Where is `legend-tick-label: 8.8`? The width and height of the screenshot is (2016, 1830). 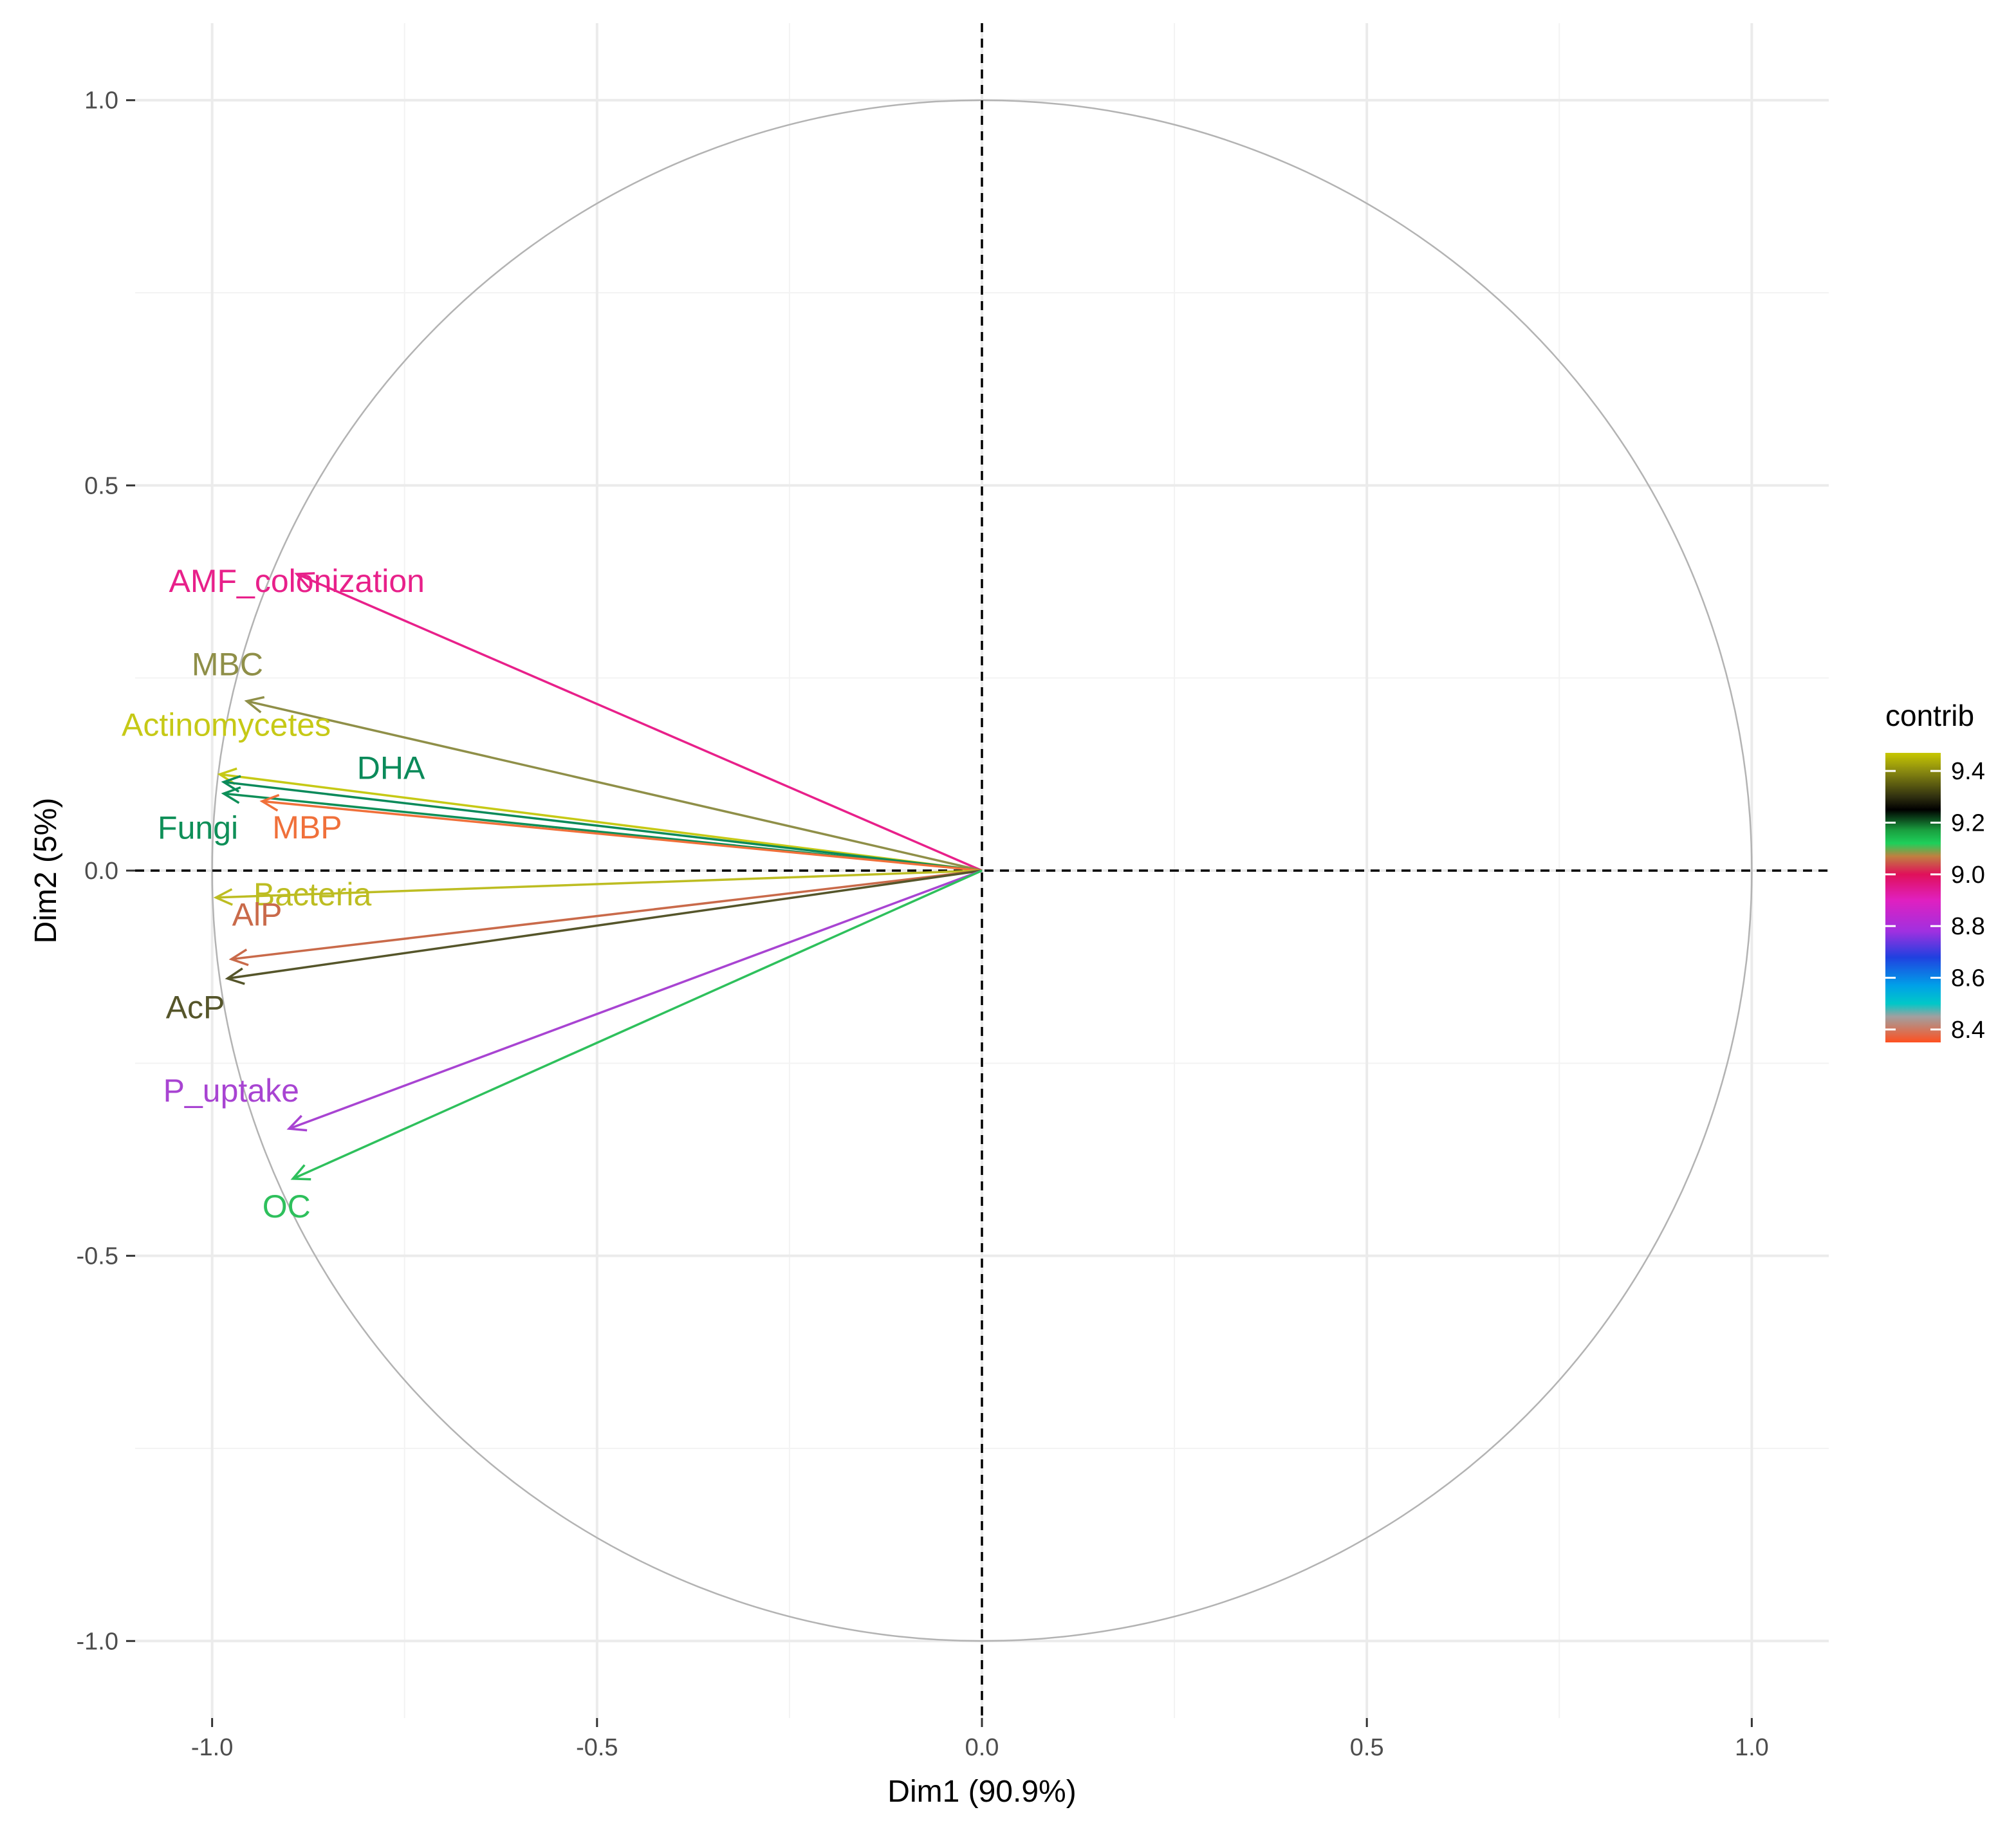 legend-tick-label: 8.8 is located at coordinates (1968, 927).